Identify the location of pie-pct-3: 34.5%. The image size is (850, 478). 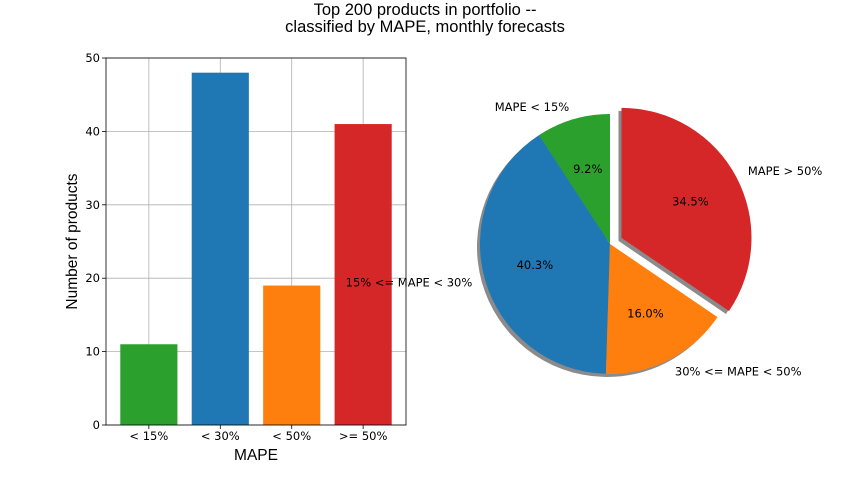
(690, 201).